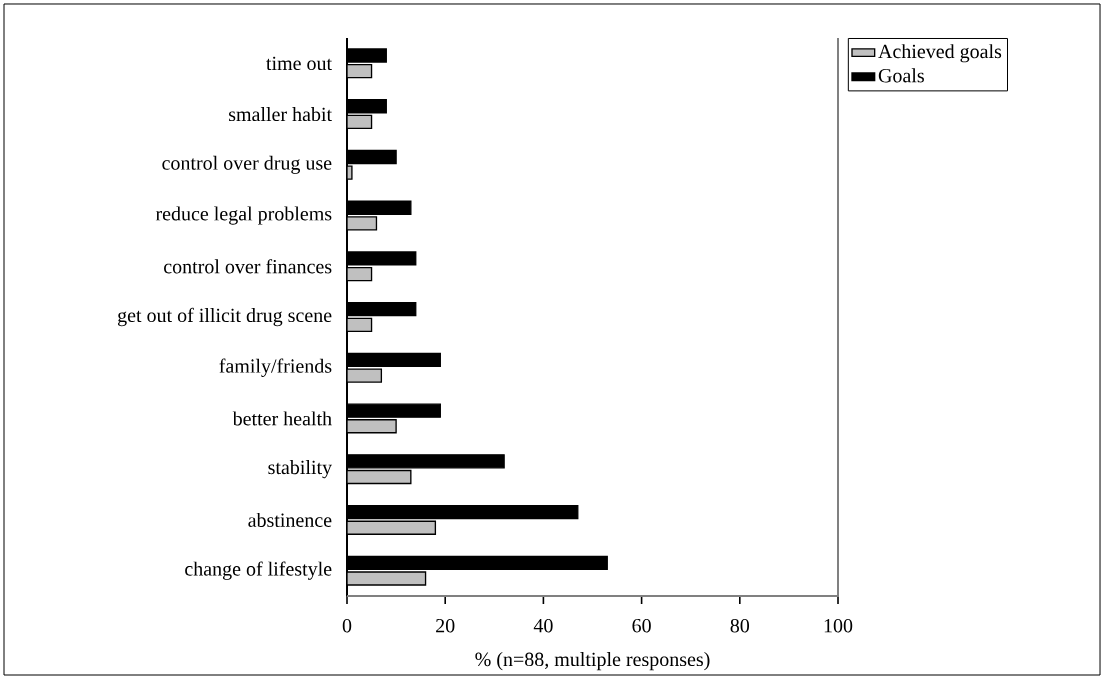 The image size is (1104, 679). Describe the element at coordinates (258, 570) in the screenshot. I see `y-tick-label: change of lifestyle` at that location.